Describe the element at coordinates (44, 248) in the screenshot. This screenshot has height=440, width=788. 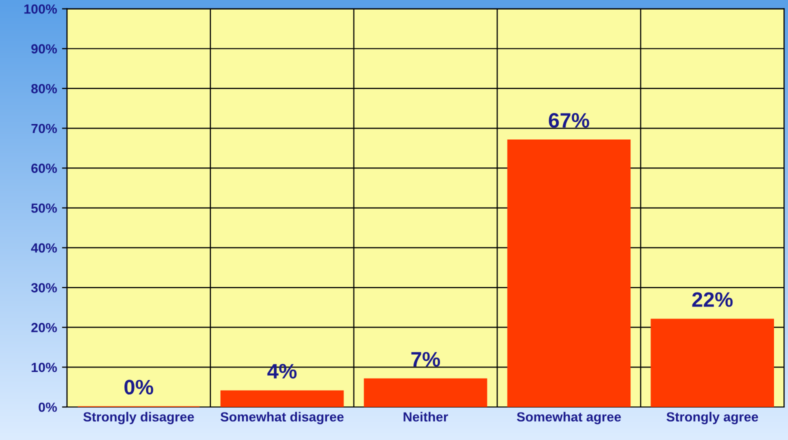
I see `y-tick-label: 40%` at that location.